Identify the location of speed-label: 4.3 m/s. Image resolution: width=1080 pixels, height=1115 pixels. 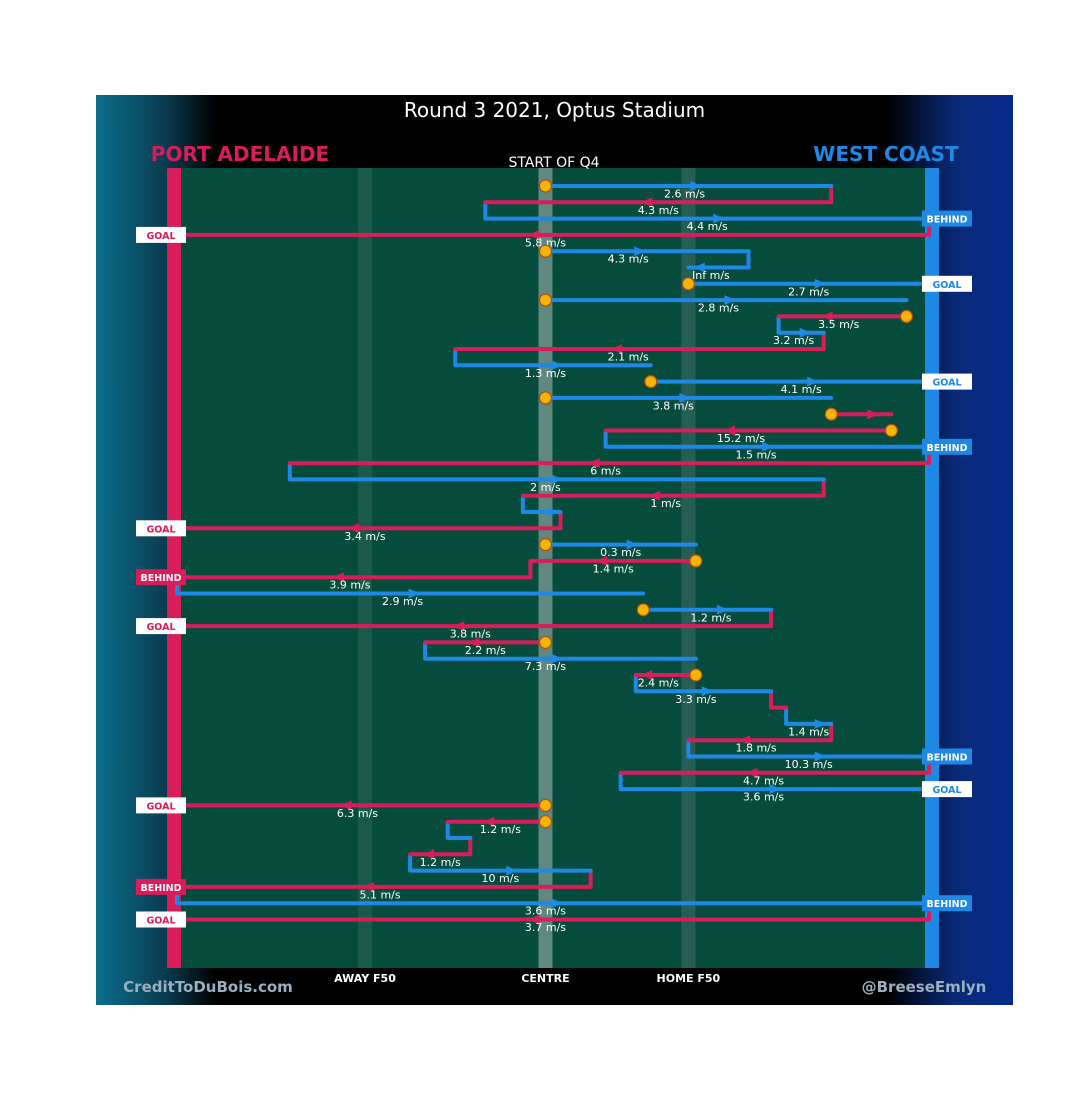
(658, 210).